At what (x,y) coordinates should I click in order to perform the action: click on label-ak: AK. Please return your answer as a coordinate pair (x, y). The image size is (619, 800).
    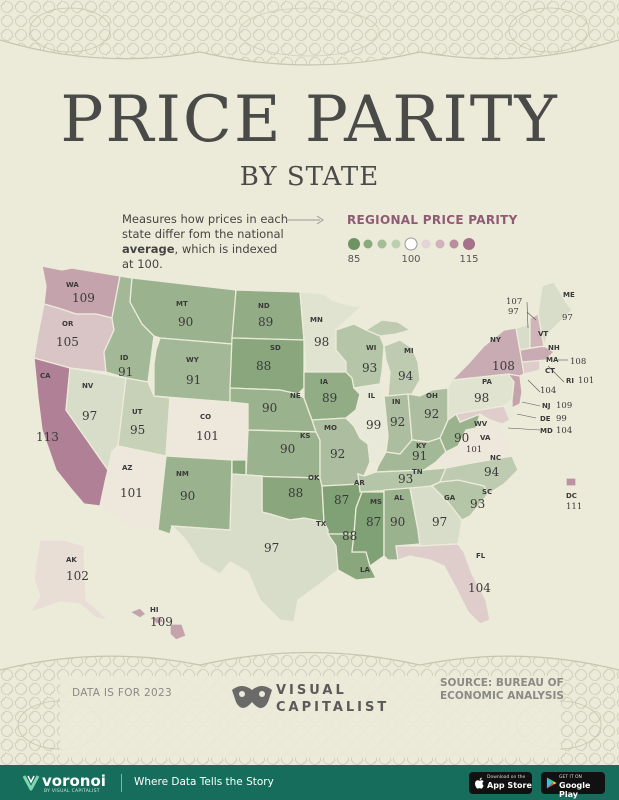
    Looking at the image, I should click on (71, 560).